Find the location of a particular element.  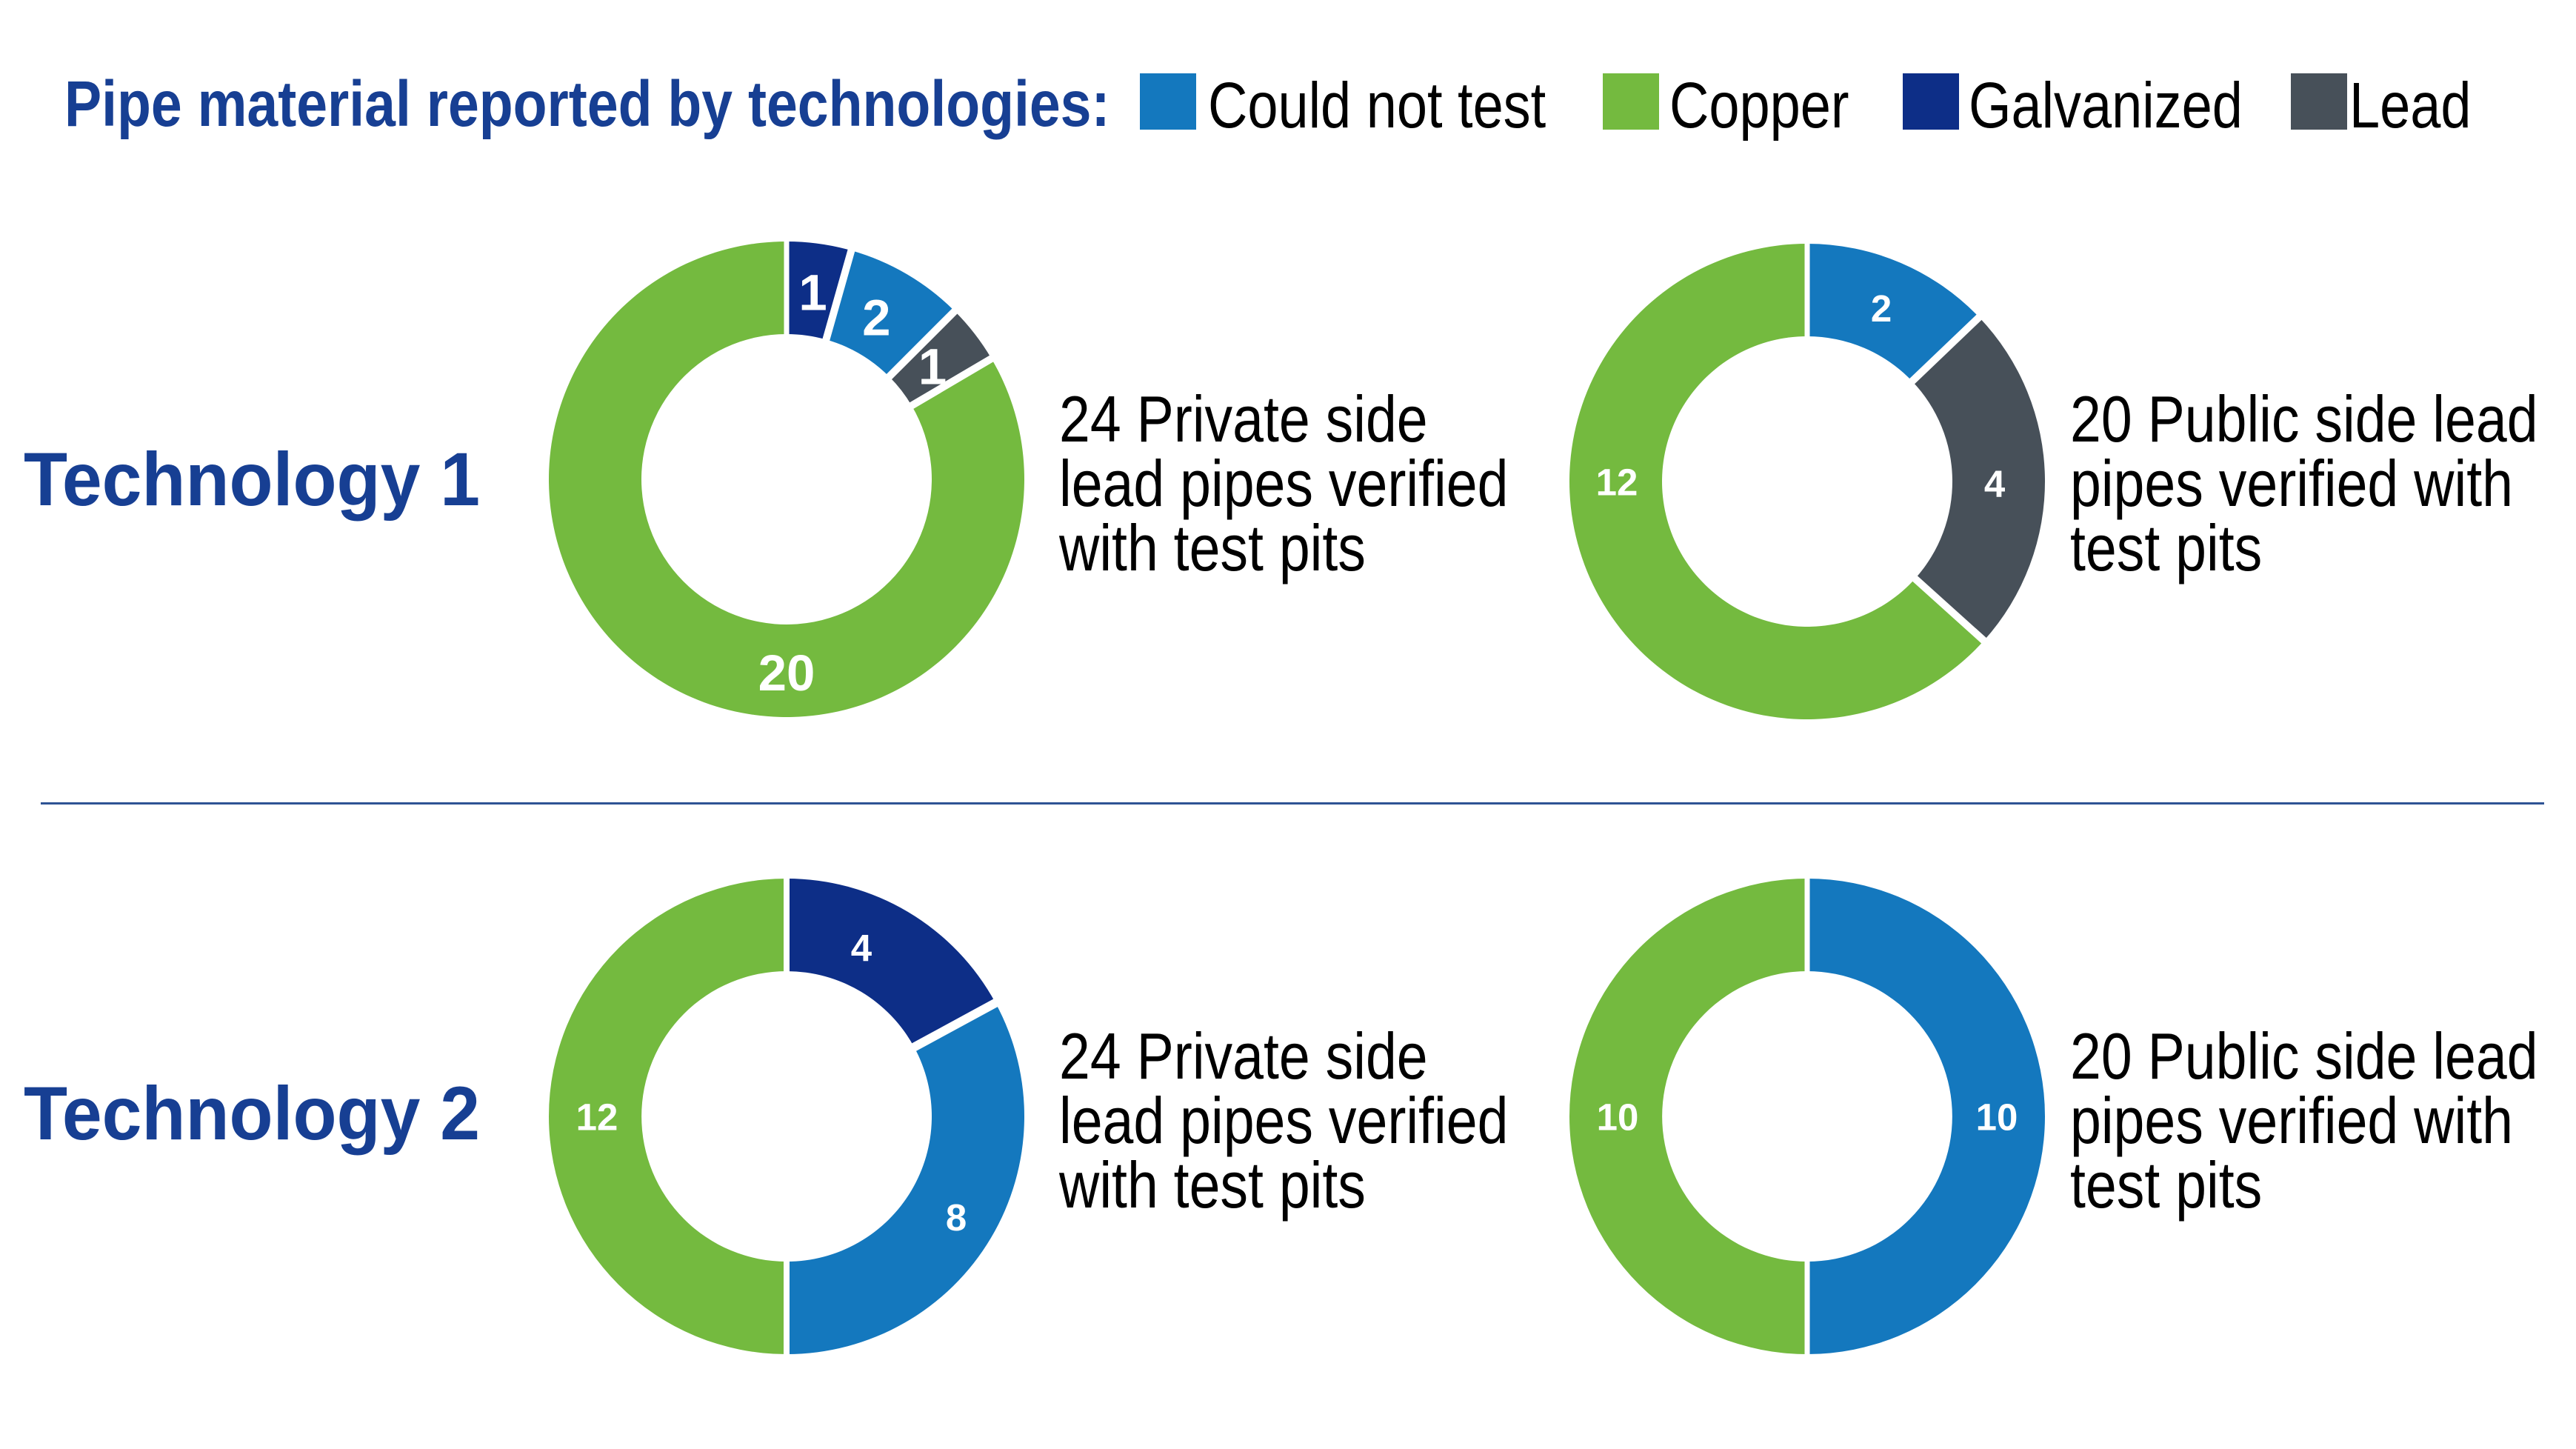

svg-text: Technology 2 is located at coordinates (252, 1114).